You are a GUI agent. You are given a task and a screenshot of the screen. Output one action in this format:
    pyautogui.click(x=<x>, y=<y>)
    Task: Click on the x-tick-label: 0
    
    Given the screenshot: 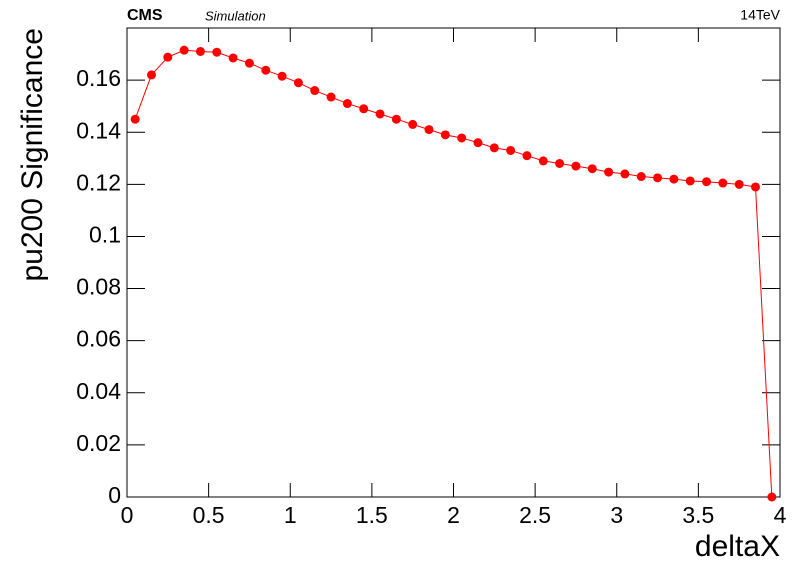 What is the action you would take?
    pyautogui.click(x=127, y=515)
    